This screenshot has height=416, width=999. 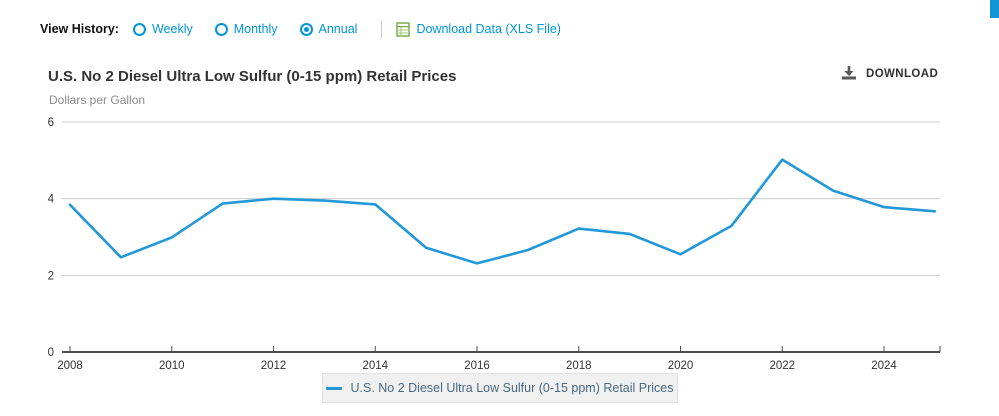 What do you see at coordinates (172, 29) in the screenshot?
I see `radio-weekly-label: Weekly` at bounding box center [172, 29].